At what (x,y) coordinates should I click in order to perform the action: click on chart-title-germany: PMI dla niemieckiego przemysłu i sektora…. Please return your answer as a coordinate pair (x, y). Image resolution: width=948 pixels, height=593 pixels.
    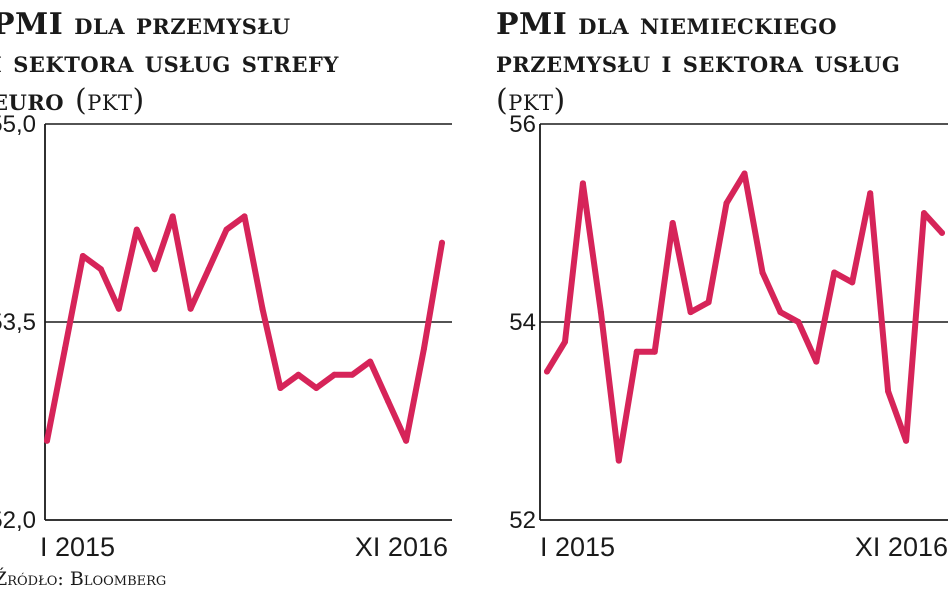
    Looking at the image, I should click on (722, 63).